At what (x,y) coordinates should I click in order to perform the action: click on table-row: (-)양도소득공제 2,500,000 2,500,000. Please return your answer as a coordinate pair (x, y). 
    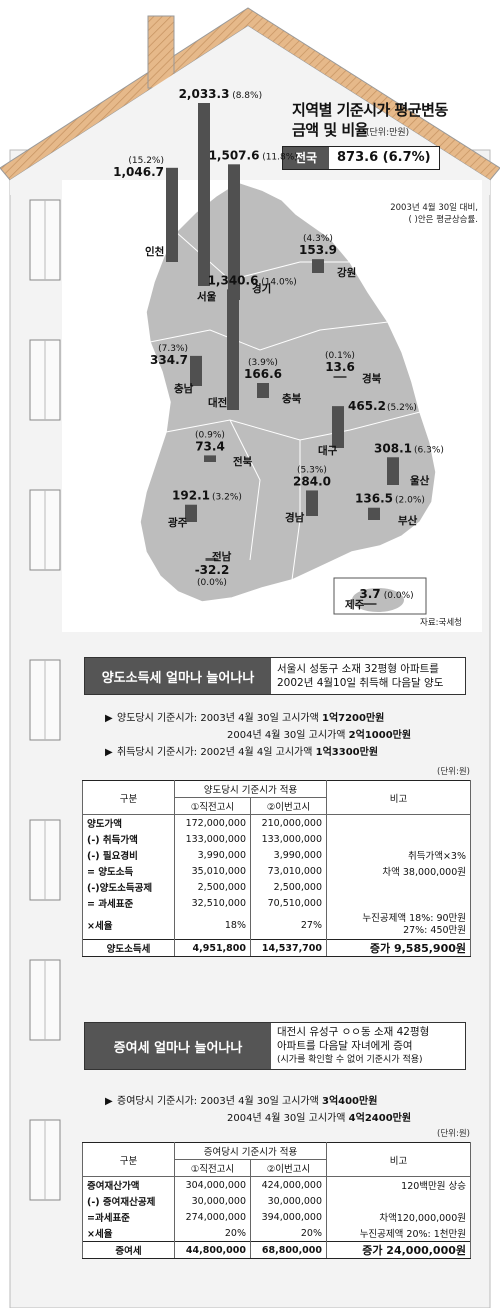
    Looking at the image, I should click on (277, 887).